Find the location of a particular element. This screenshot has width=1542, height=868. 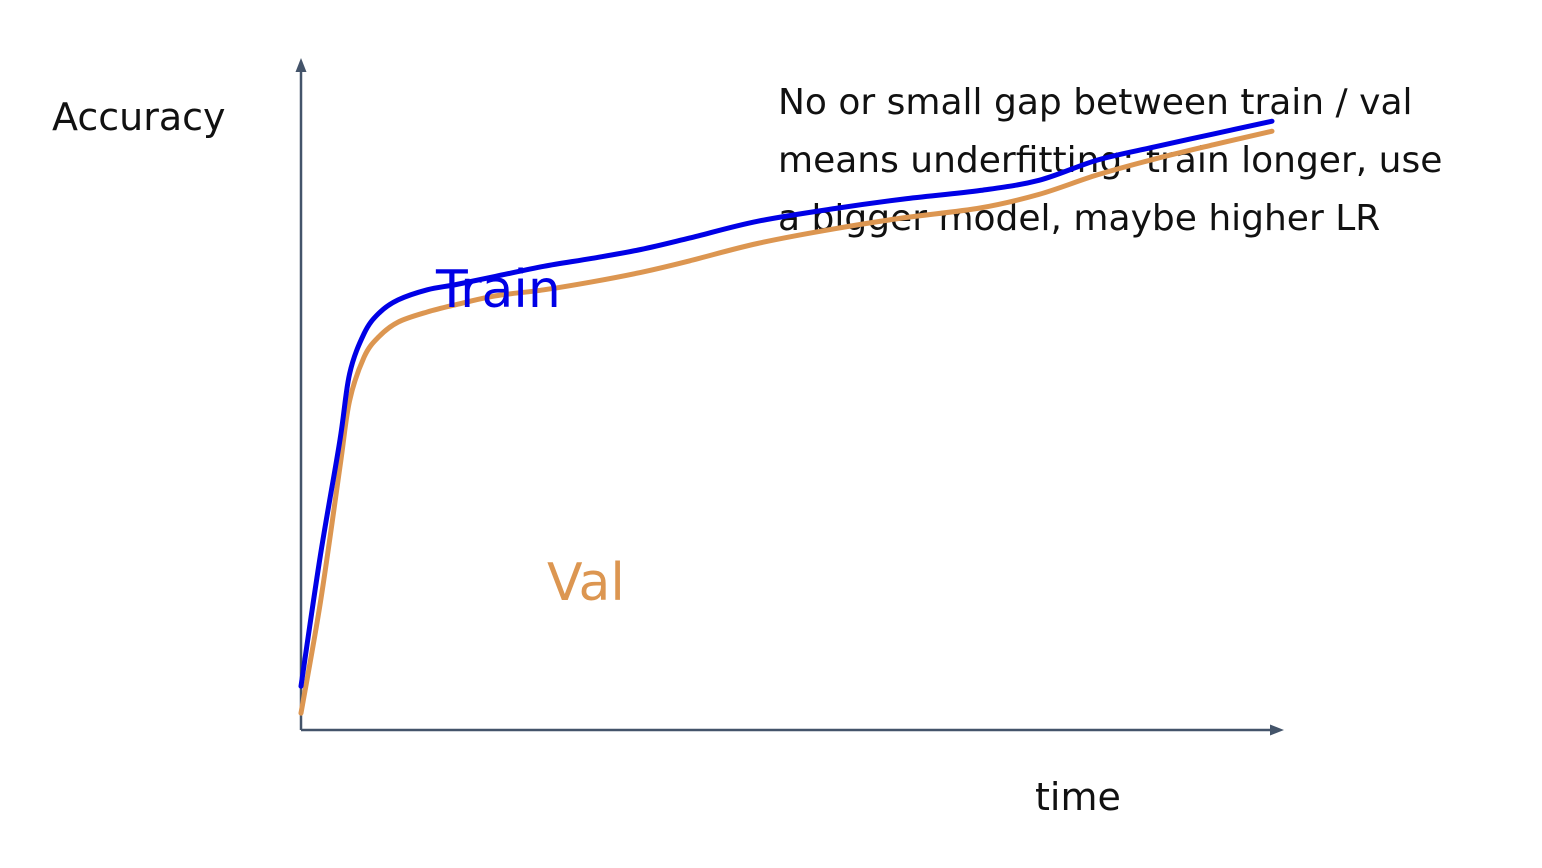

series-label-val: Val is located at coordinates (586, 583).